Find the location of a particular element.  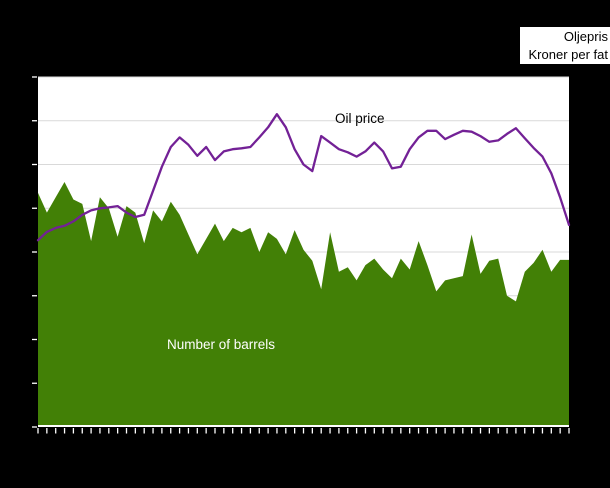

legend-box: Oljepris Kroner per fat is located at coordinates (565, 45).